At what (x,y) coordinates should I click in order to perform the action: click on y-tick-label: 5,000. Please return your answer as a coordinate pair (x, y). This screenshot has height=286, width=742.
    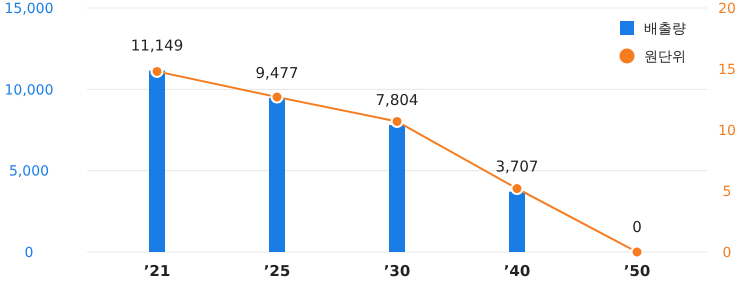
    Looking at the image, I should click on (29, 172).